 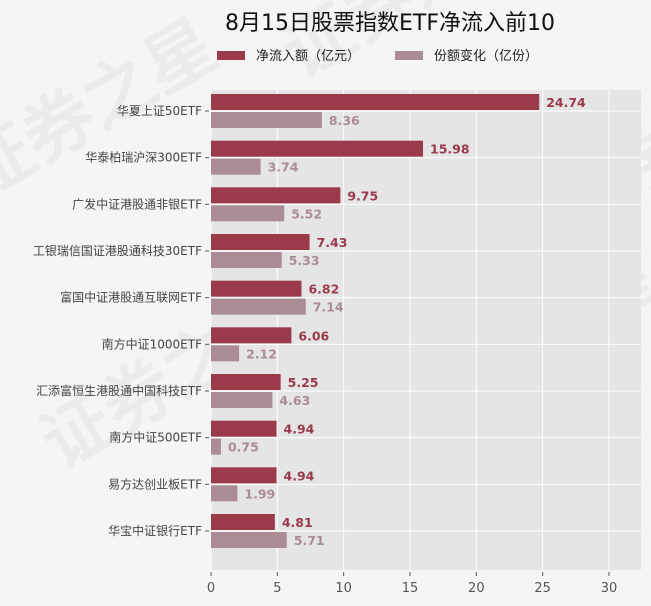 What do you see at coordinates (211, 588) in the screenshot?
I see `x-tick-label: 0` at bounding box center [211, 588].